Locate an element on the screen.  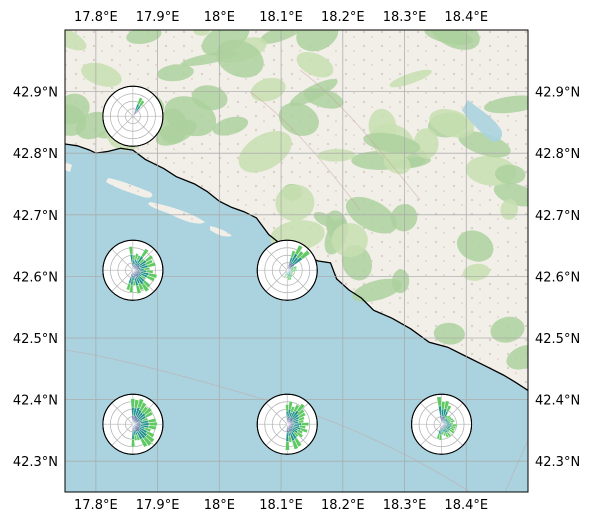
lon-tick-label-top: 18.3°E is located at coordinates (405, 17).